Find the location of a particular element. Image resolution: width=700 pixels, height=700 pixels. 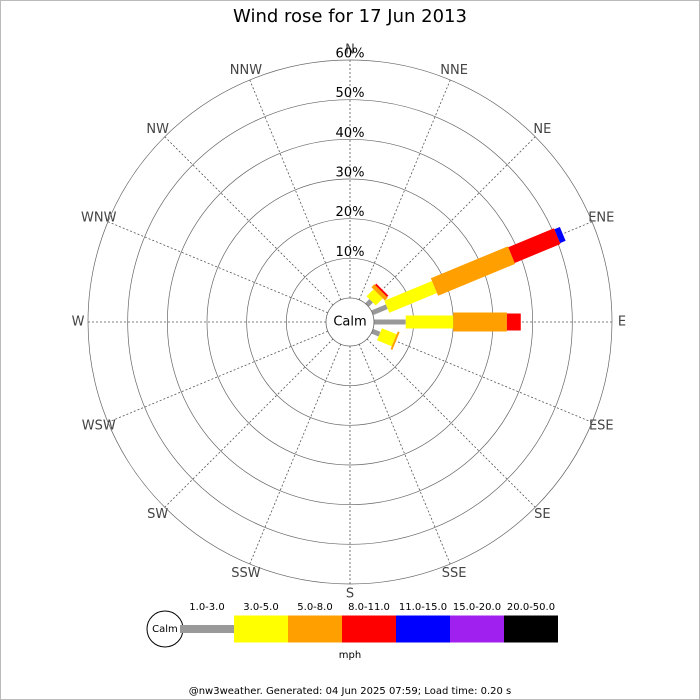

r-tick-label: 20% is located at coordinates (350, 212).